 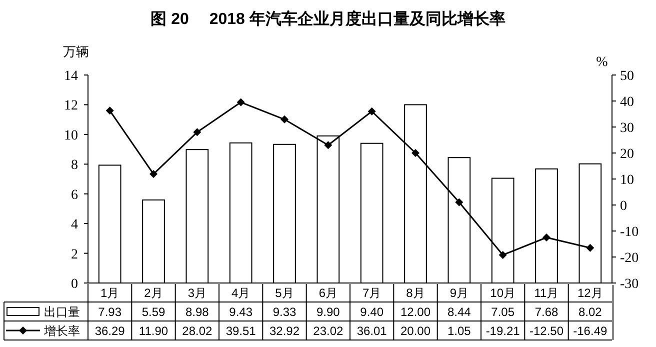 What do you see at coordinates (415, 331) in the screenshot?
I see `data-label: 20.00` at bounding box center [415, 331].